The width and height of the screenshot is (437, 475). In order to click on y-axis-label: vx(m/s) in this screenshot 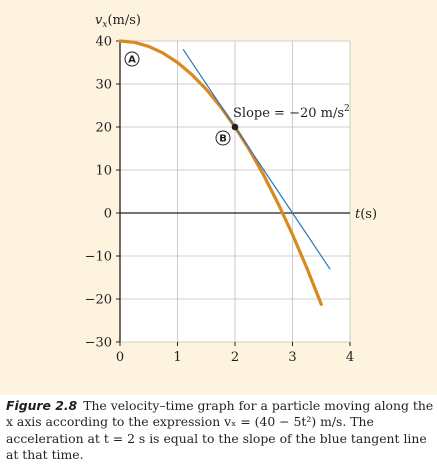, I will do `click(118, 21)`.